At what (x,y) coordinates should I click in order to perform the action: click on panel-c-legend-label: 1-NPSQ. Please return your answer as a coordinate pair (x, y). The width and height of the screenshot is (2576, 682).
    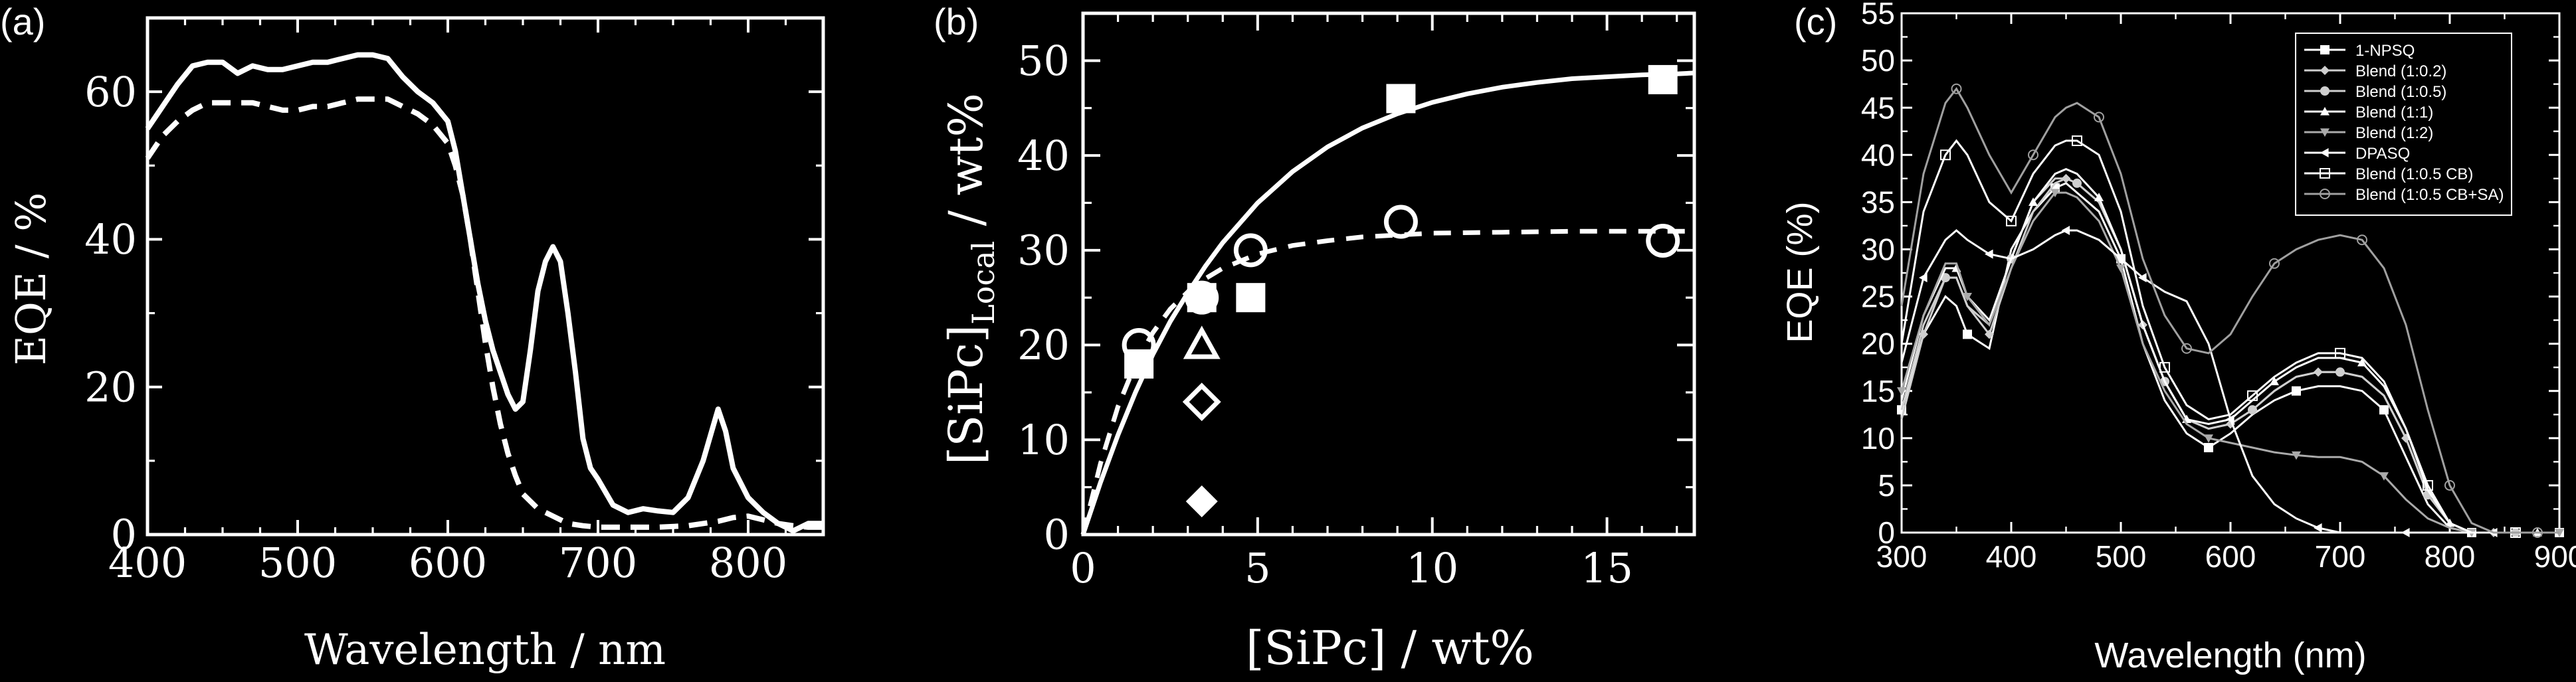
    Looking at the image, I should click on (2385, 51).